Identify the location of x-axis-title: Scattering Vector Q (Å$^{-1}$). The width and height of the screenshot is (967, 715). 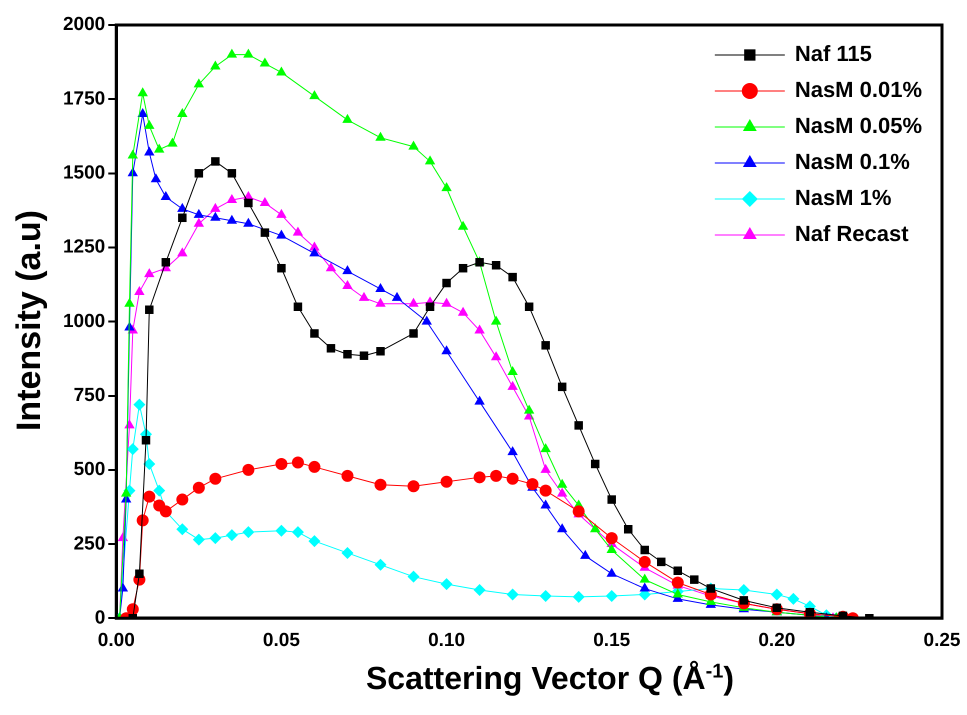
(550, 678).